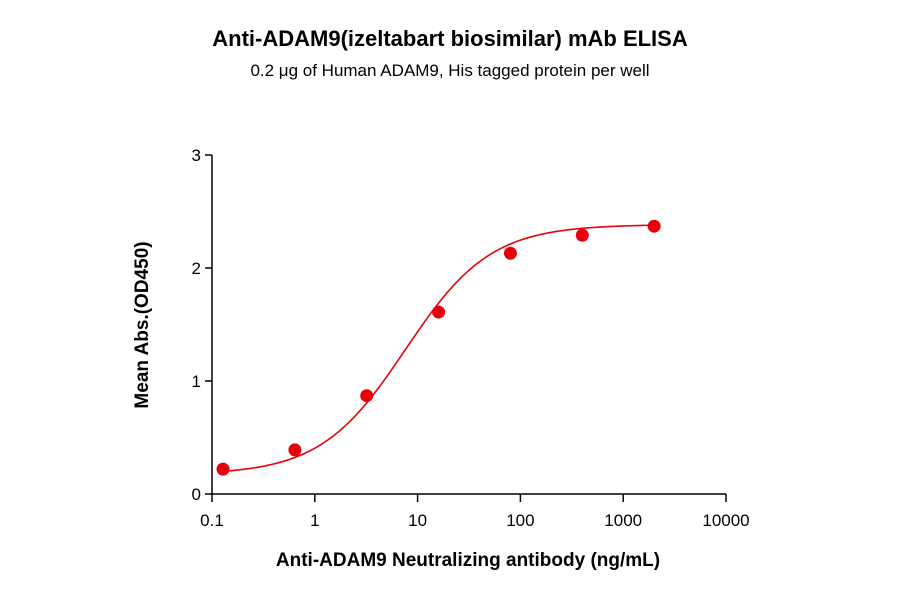  Describe the element at coordinates (142, 324) in the screenshot. I see `y-axis-label: Mean Abs.(OD450)` at that location.